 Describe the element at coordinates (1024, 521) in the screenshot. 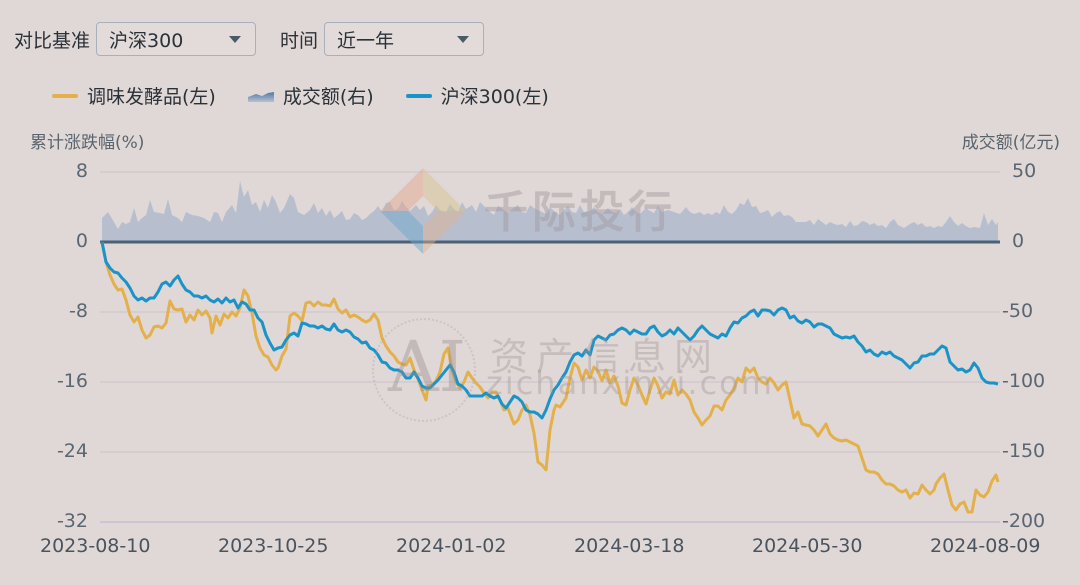

I see `right-tick: -200` at that location.